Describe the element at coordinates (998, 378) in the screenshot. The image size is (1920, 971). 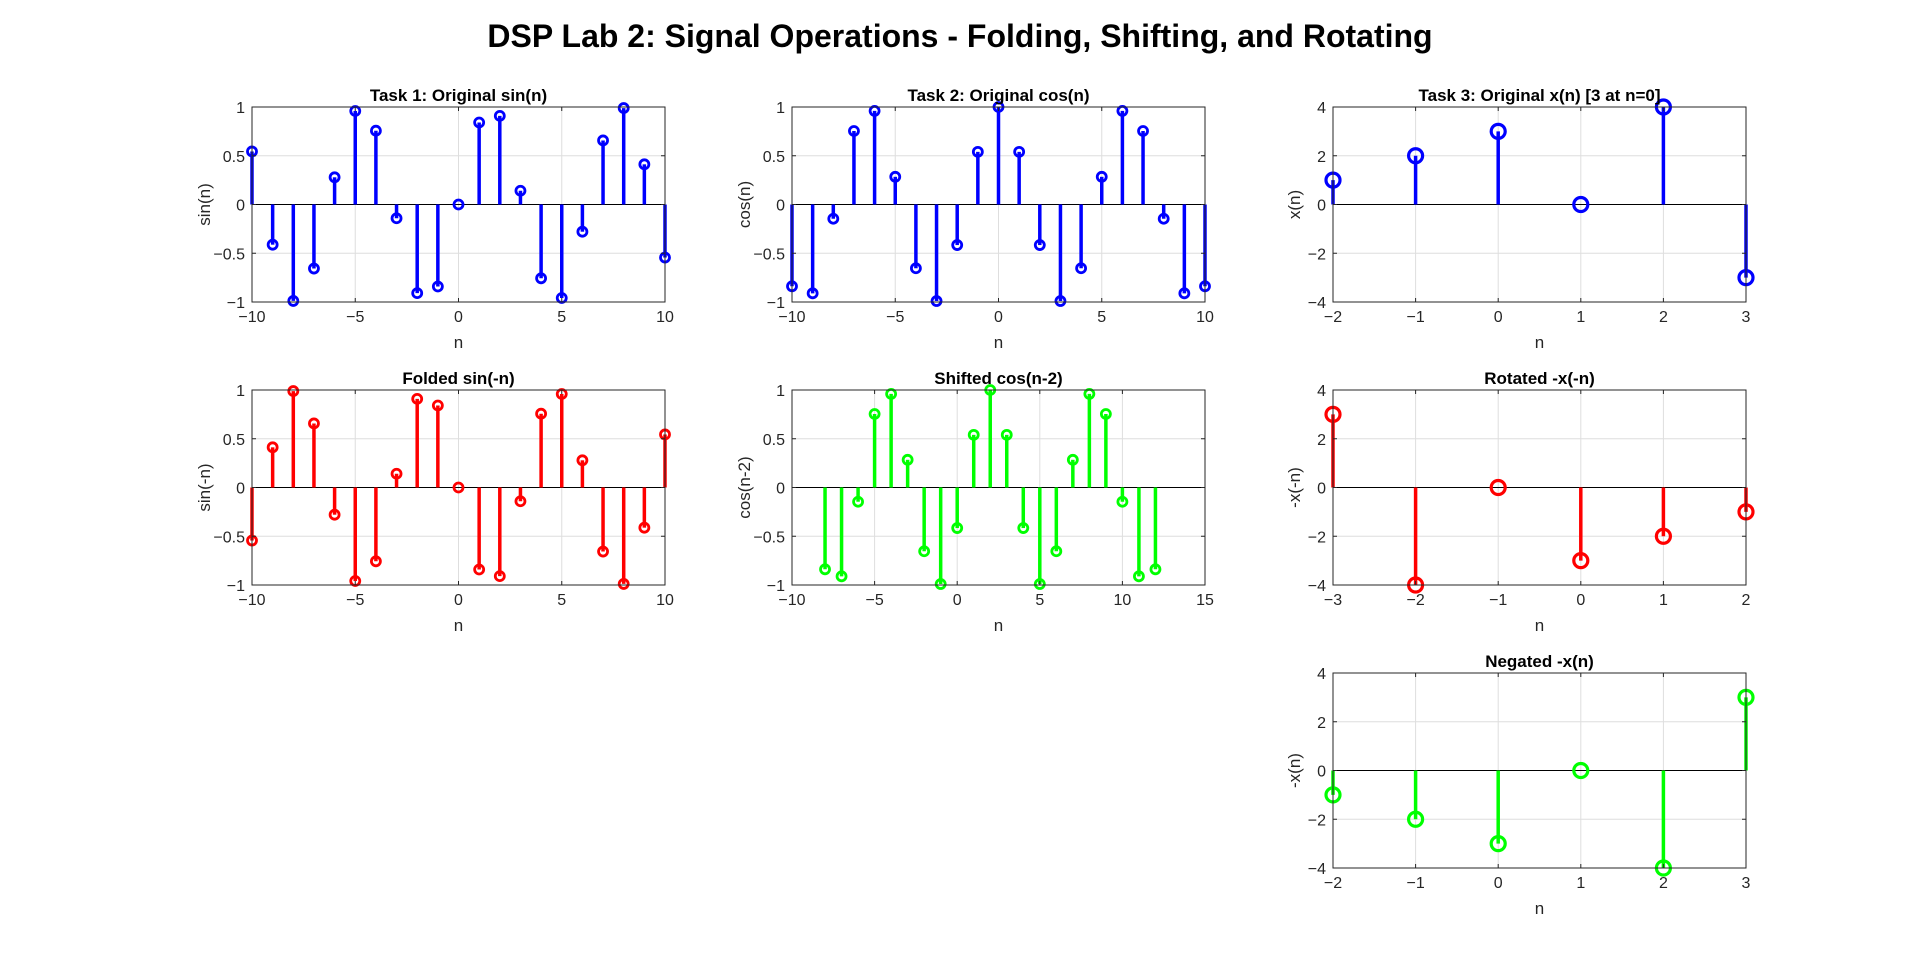
I see `subplot-title: Shifted cos(n-2)` at that location.